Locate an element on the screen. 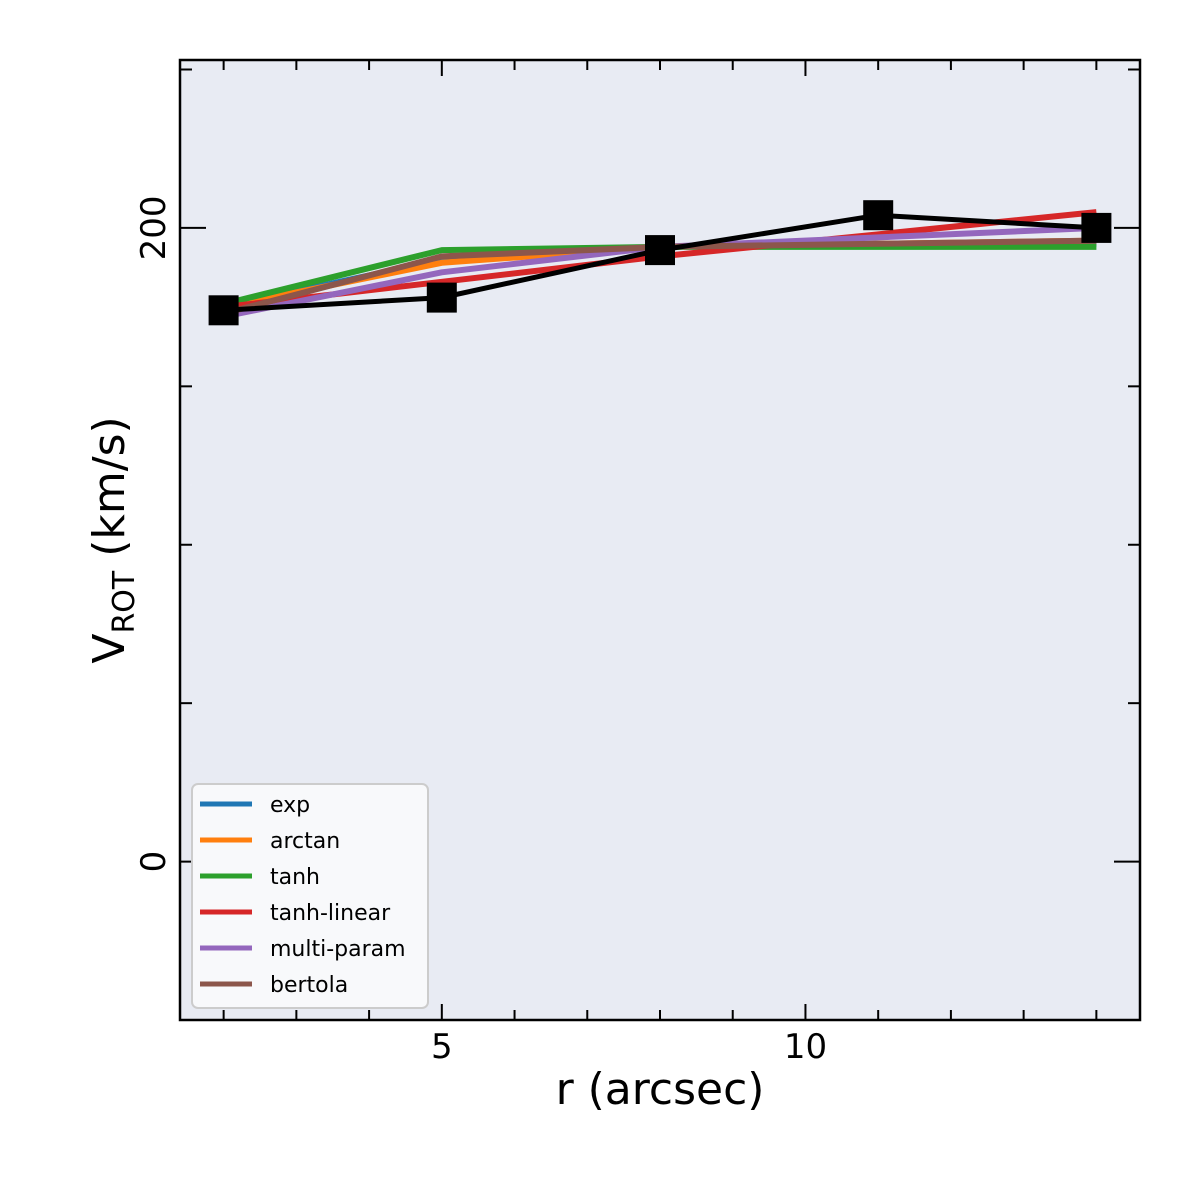  legend-label-tanh-linear: tanh-linear is located at coordinates (330, 913).